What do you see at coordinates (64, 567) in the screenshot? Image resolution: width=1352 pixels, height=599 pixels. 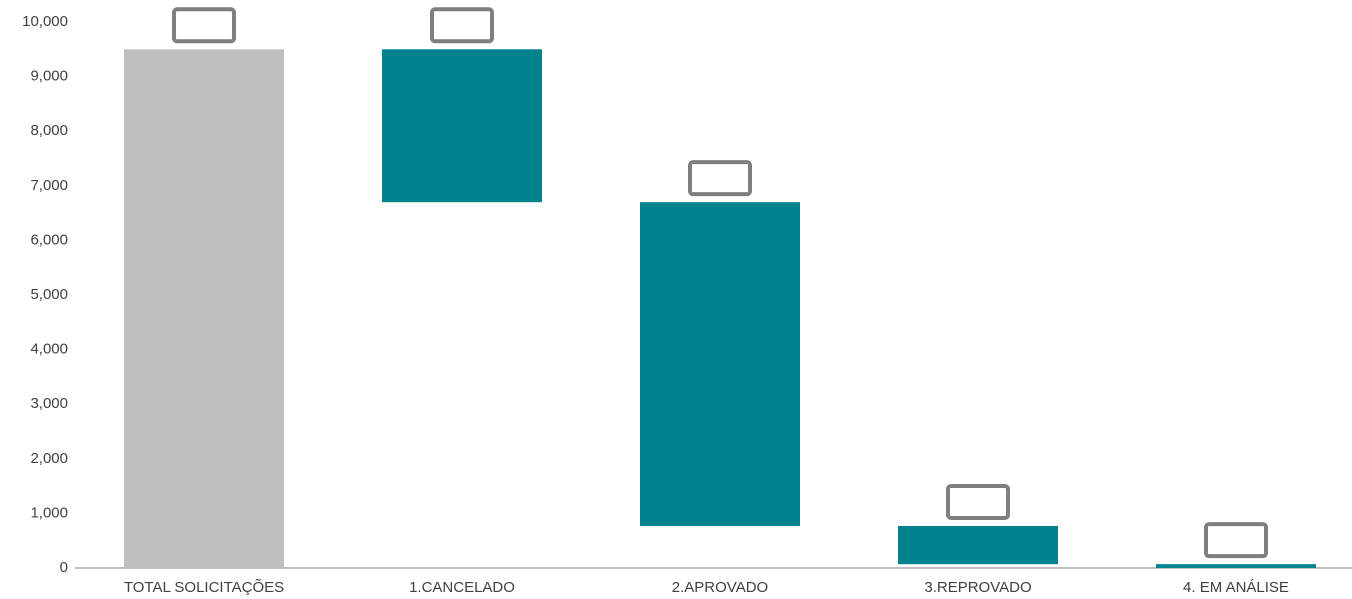 I see `y-tick-label: 0` at bounding box center [64, 567].